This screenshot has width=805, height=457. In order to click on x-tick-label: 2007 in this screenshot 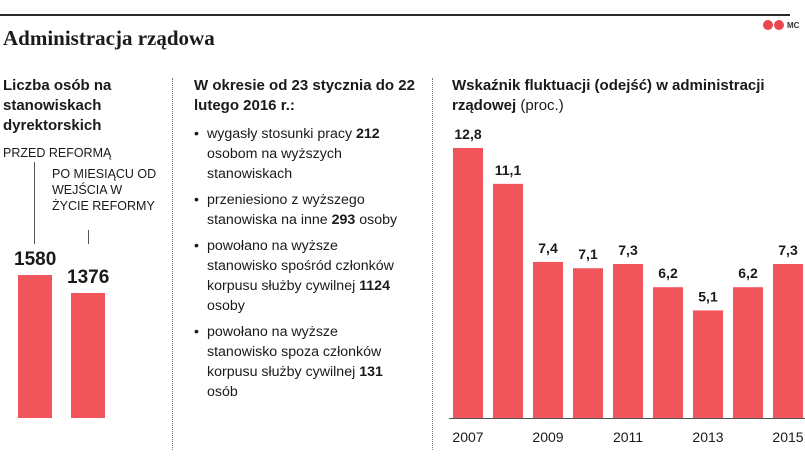, I will do `click(467, 437)`.